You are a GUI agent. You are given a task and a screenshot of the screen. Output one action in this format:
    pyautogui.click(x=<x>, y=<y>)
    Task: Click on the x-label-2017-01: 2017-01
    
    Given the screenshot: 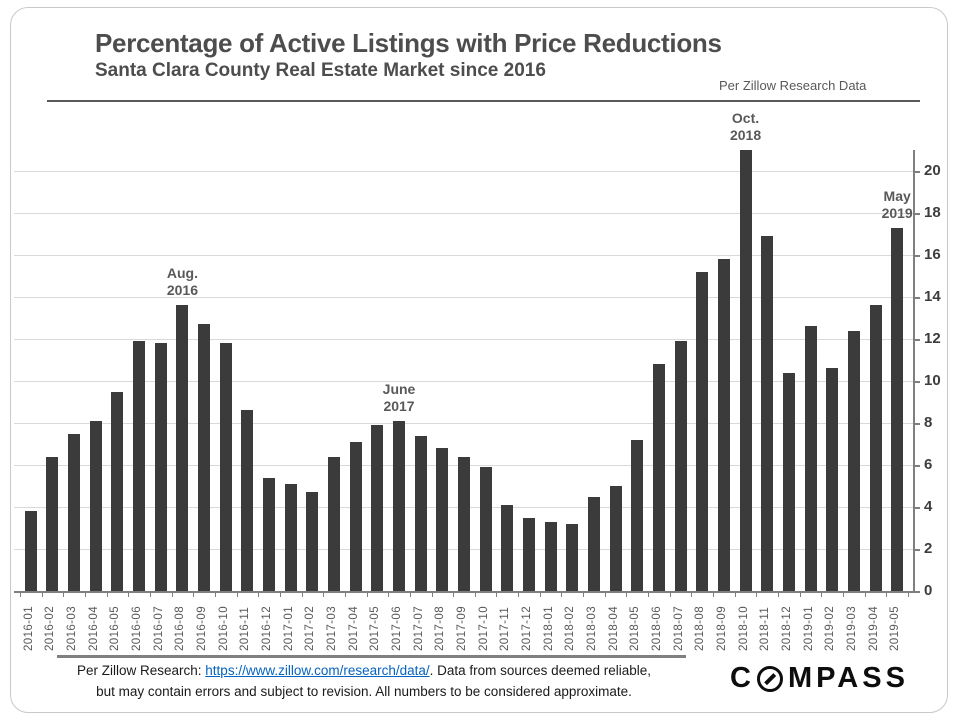 What is the action you would take?
    pyautogui.click(x=288, y=628)
    